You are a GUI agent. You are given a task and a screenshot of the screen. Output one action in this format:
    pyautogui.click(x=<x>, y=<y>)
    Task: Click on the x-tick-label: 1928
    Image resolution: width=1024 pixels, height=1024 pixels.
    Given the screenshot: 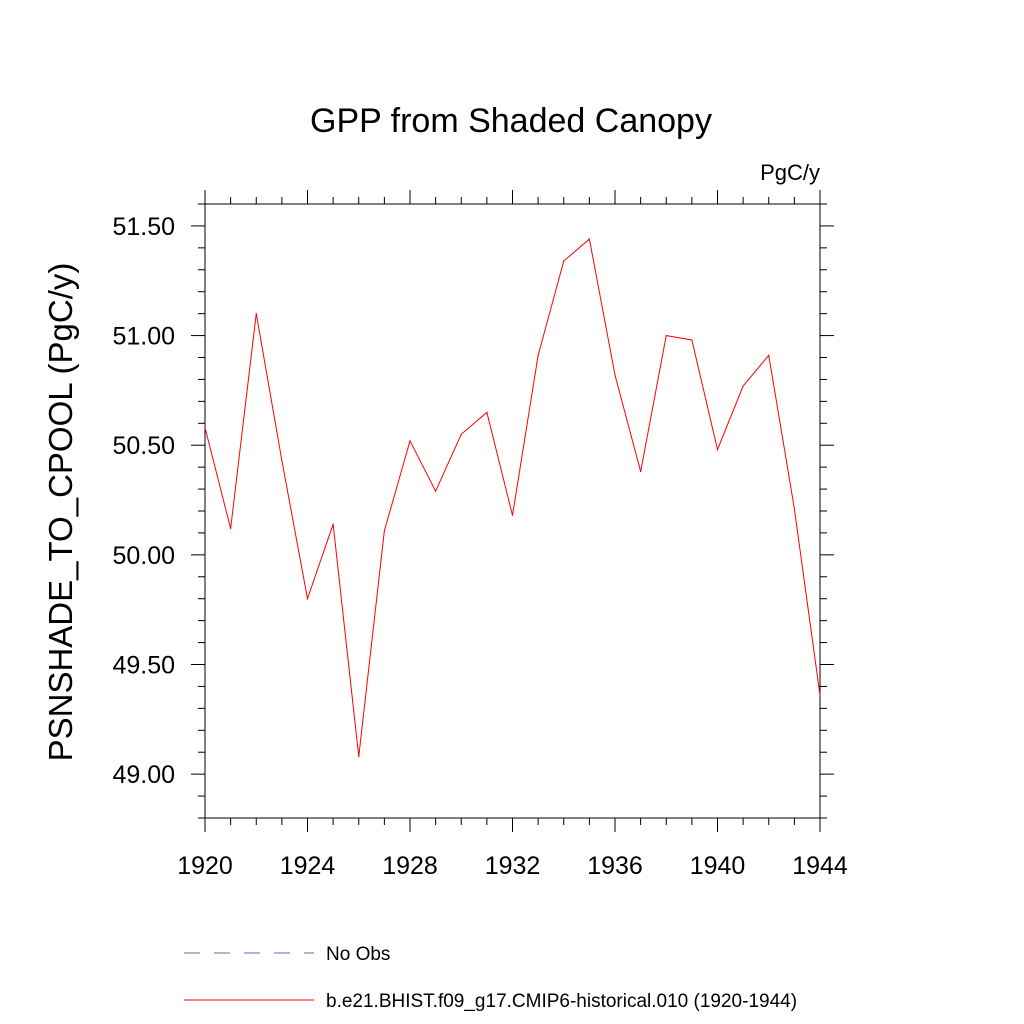 What is the action you would take?
    pyautogui.click(x=410, y=866)
    